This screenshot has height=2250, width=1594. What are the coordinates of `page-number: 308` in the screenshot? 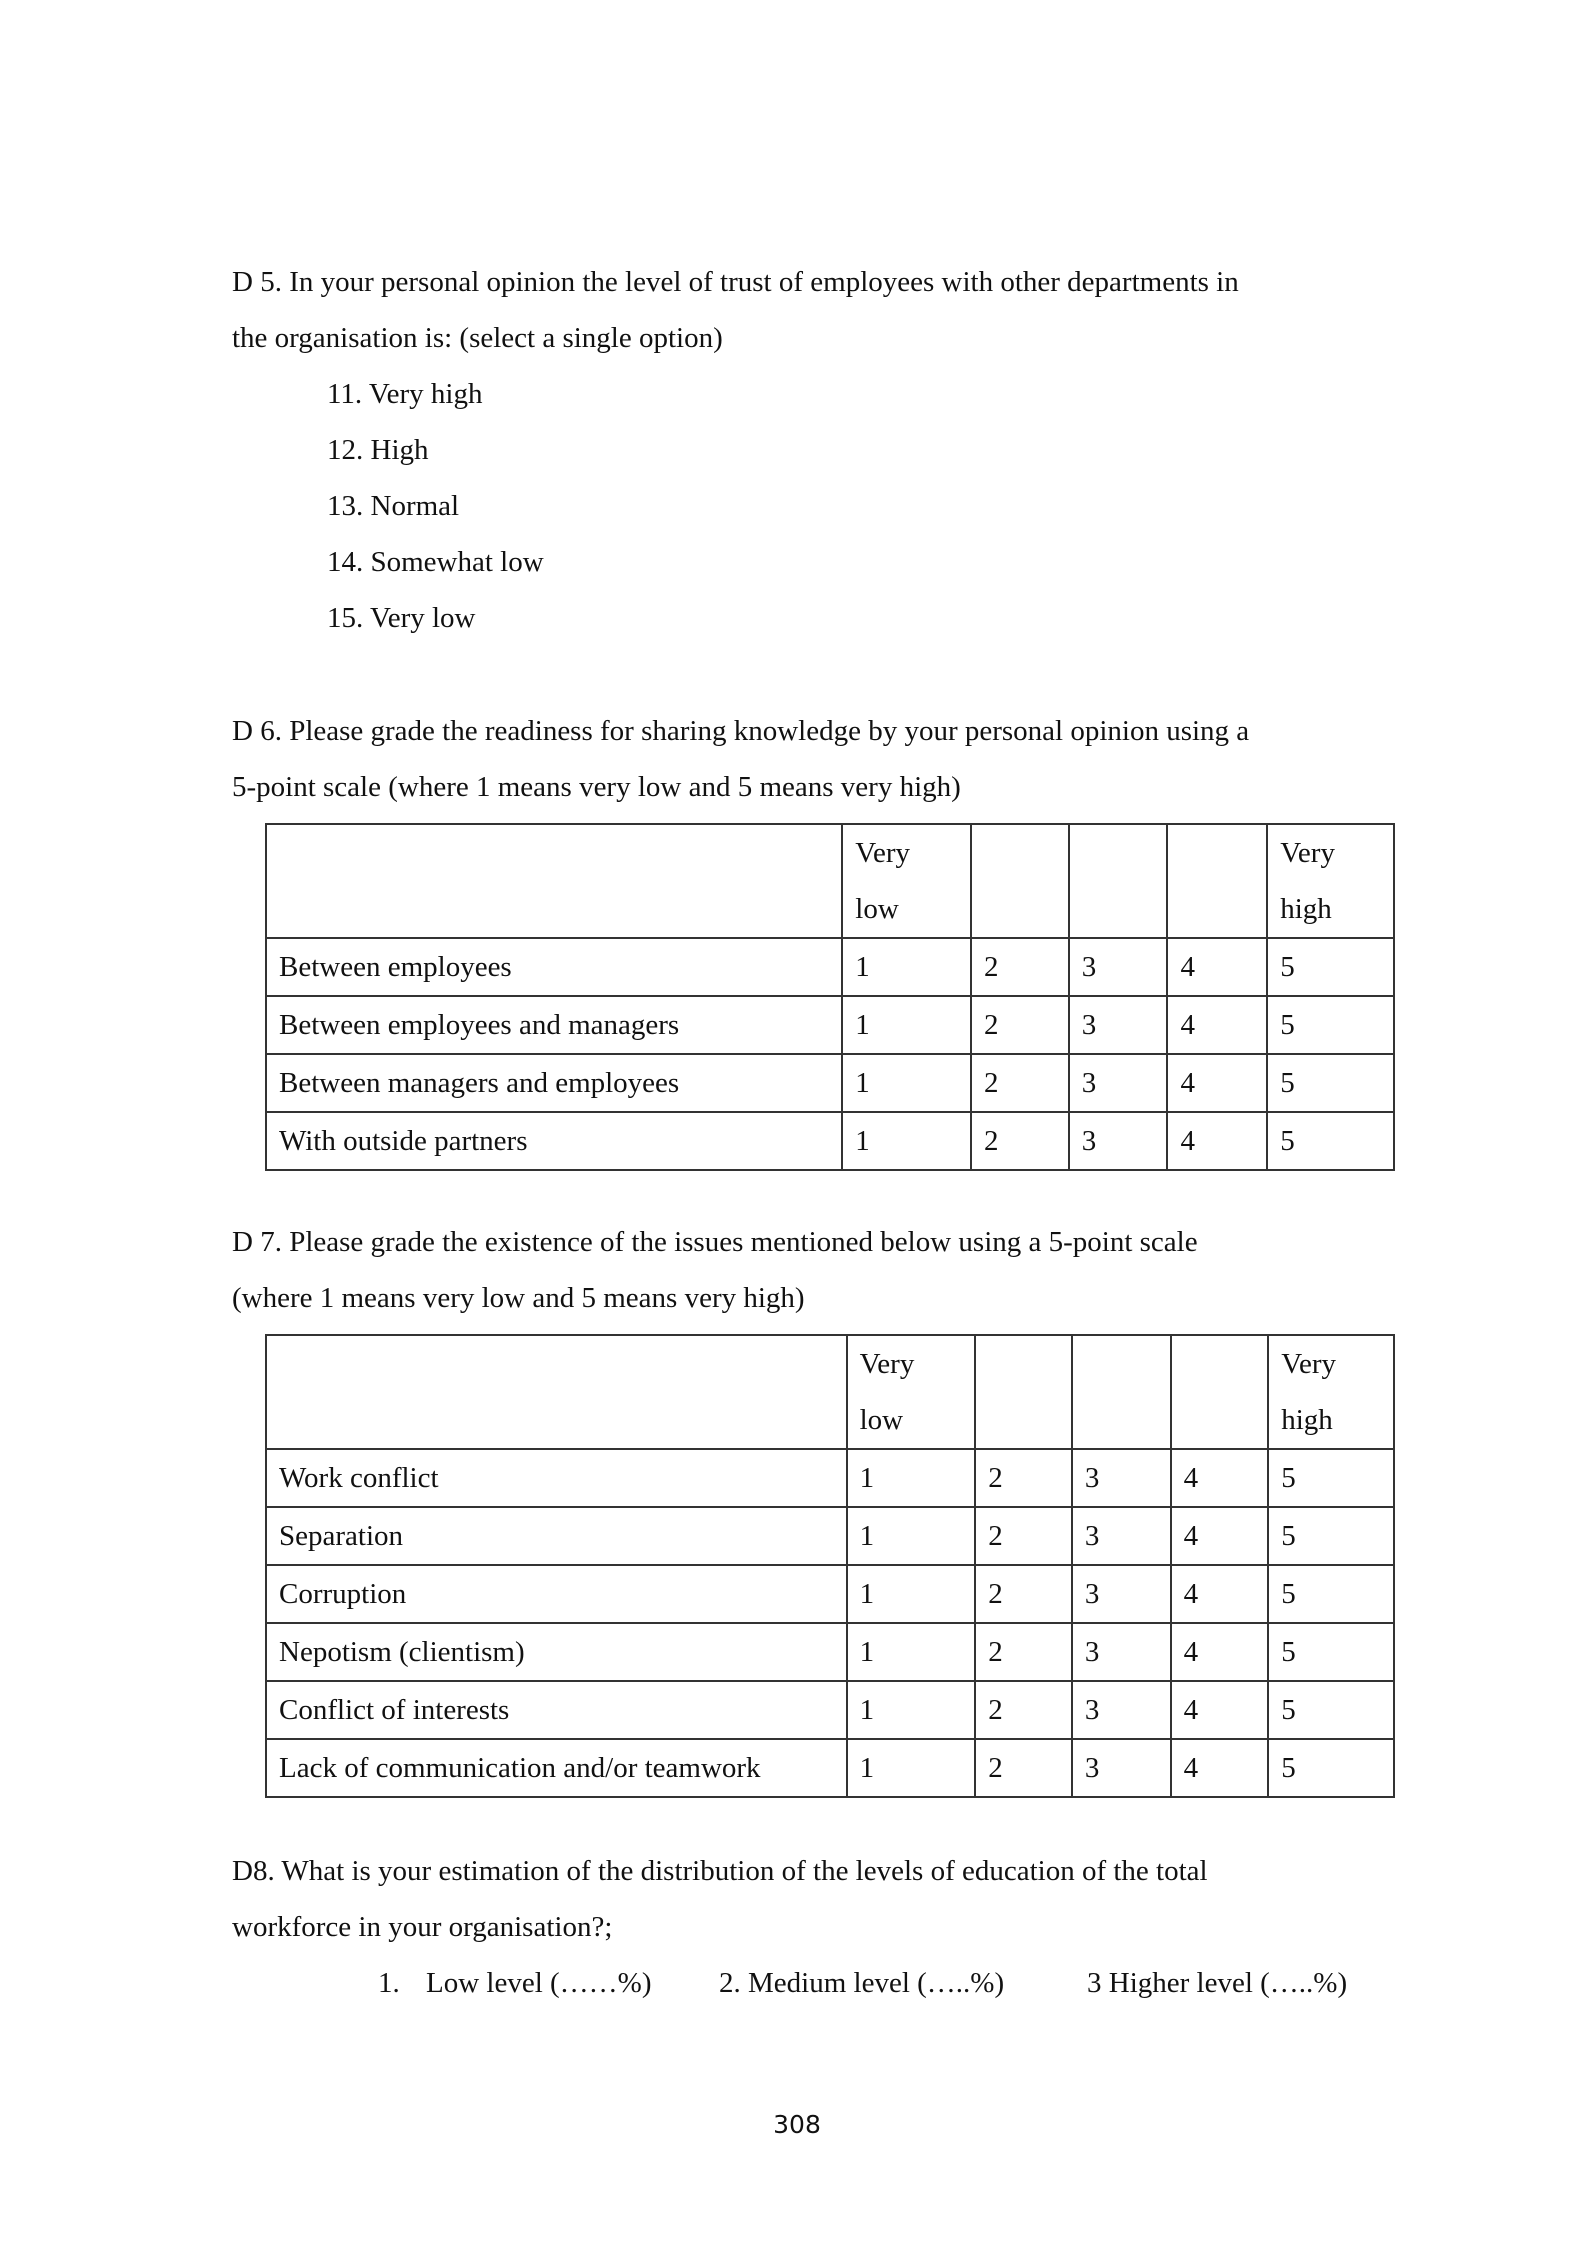 It's located at (797, 2124).